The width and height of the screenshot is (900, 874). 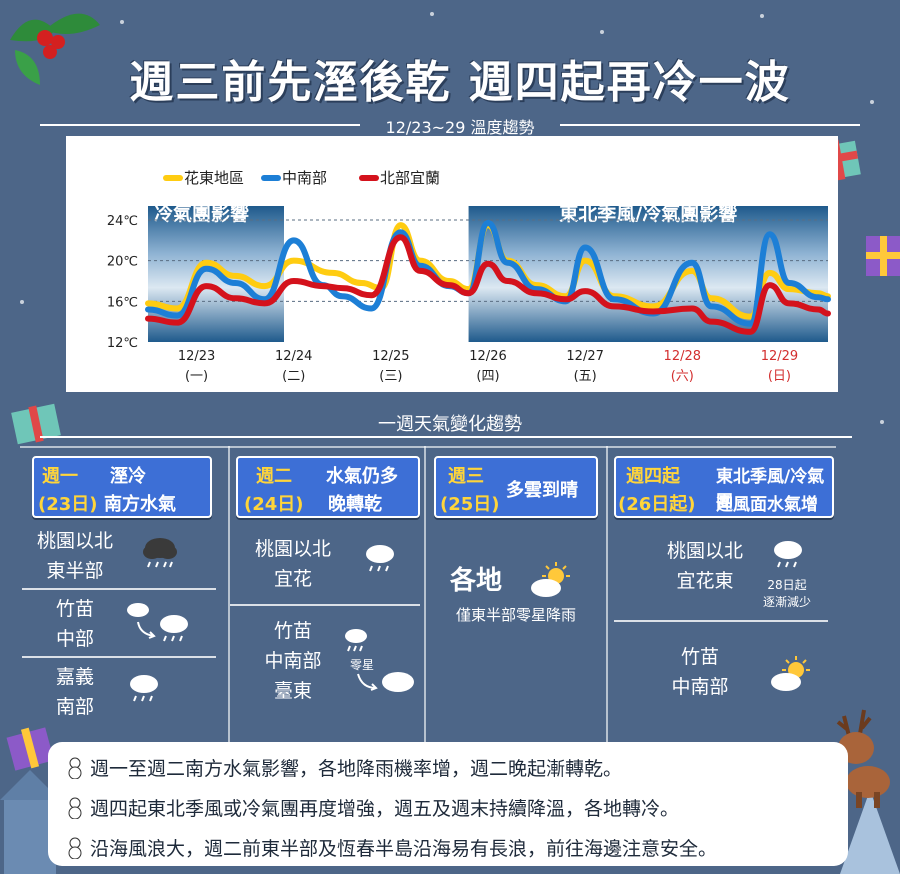 I want to click on day-header-tue: 週二 水氣仍多 (24日) 晚轉乾, so click(x=328, y=487).